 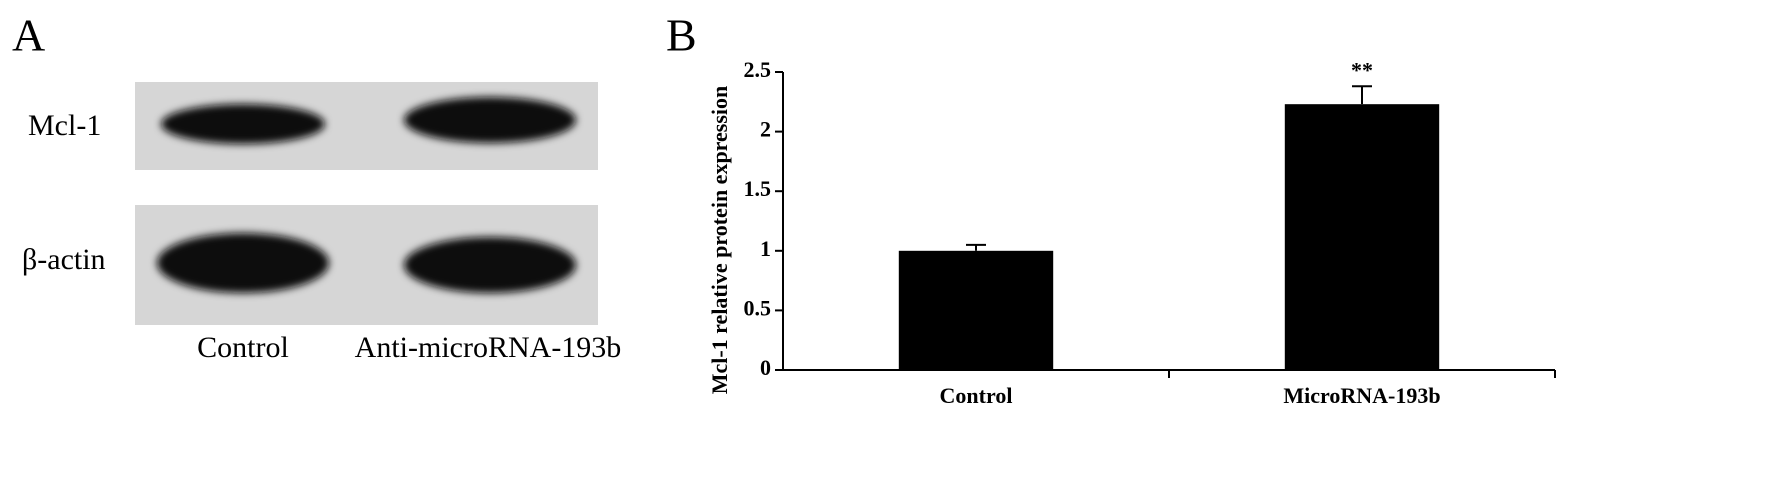 What do you see at coordinates (681, 35) in the screenshot?
I see `panel-label: B` at bounding box center [681, 35].